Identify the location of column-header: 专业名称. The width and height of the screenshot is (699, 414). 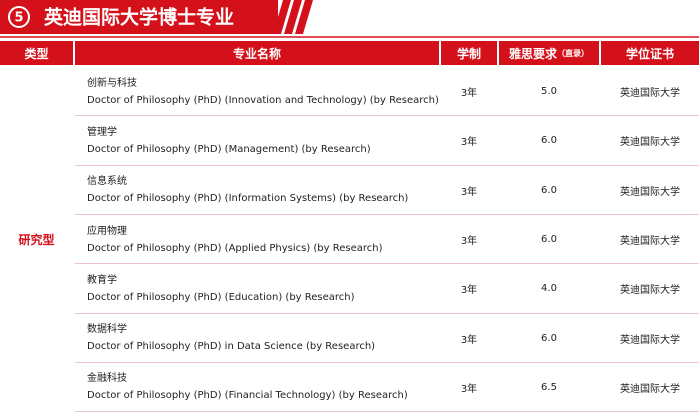
(257, 53).